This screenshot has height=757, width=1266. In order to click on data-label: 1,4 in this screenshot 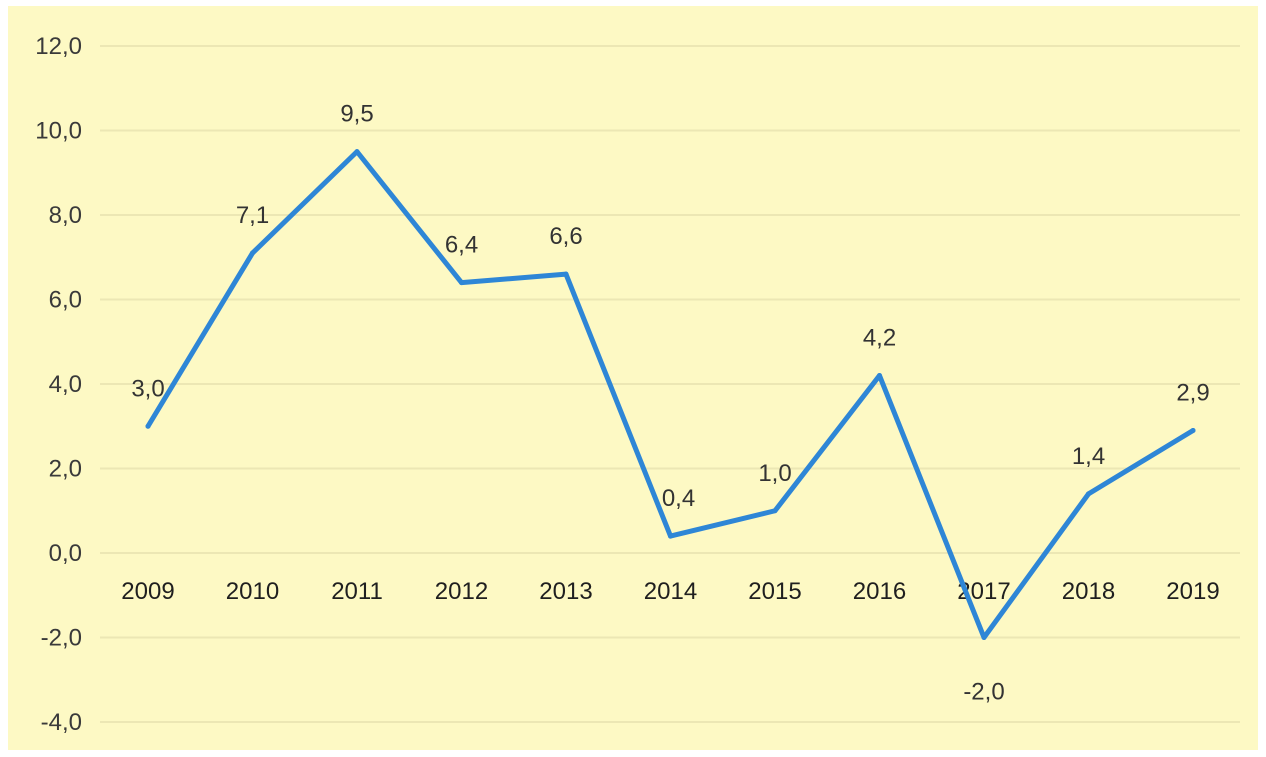, I will do `click(1088, 456)`.